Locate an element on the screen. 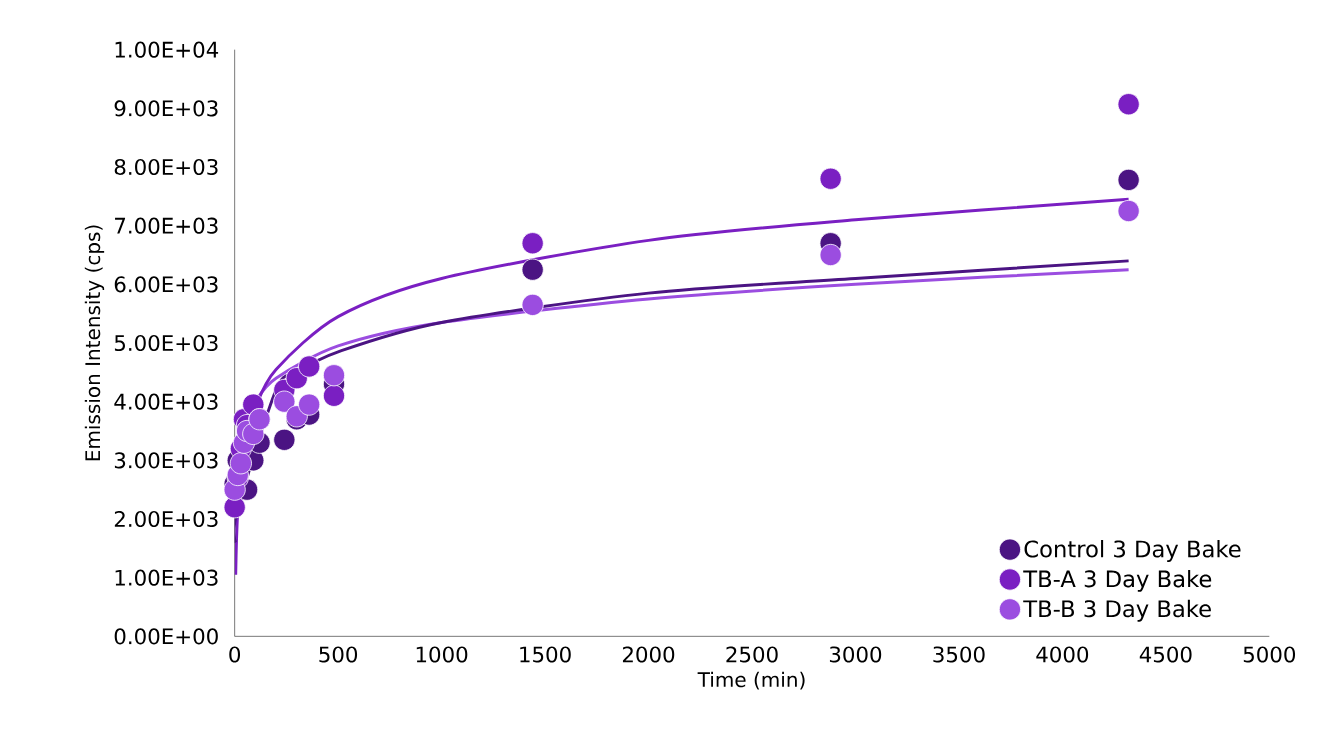 This screenshot has width=1317, height=743. x-tick-label: 0 is located at coordinates (235, 654).